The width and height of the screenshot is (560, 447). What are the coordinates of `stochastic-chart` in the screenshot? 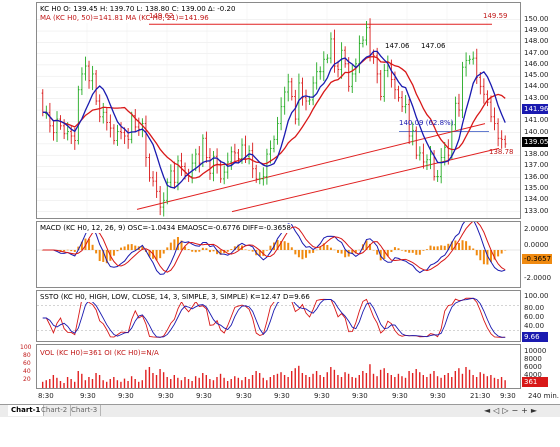 It's located at (278, 317).